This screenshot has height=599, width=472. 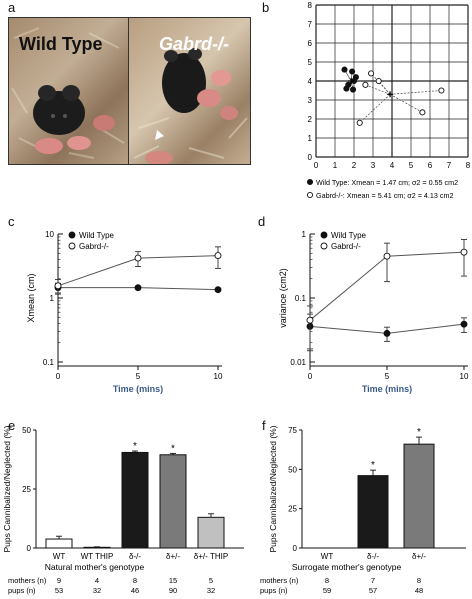 I want to click on table-cell: 4, so click(x=97, y=580).